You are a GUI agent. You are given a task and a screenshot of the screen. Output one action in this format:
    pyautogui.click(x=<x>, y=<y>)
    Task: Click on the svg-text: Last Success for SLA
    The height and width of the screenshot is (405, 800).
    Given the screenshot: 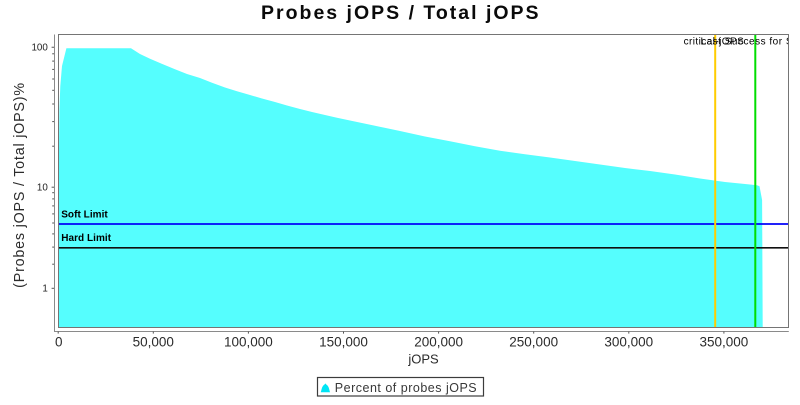 What is the action you would take?
    pyautogui.click(x=750, y=42)
    